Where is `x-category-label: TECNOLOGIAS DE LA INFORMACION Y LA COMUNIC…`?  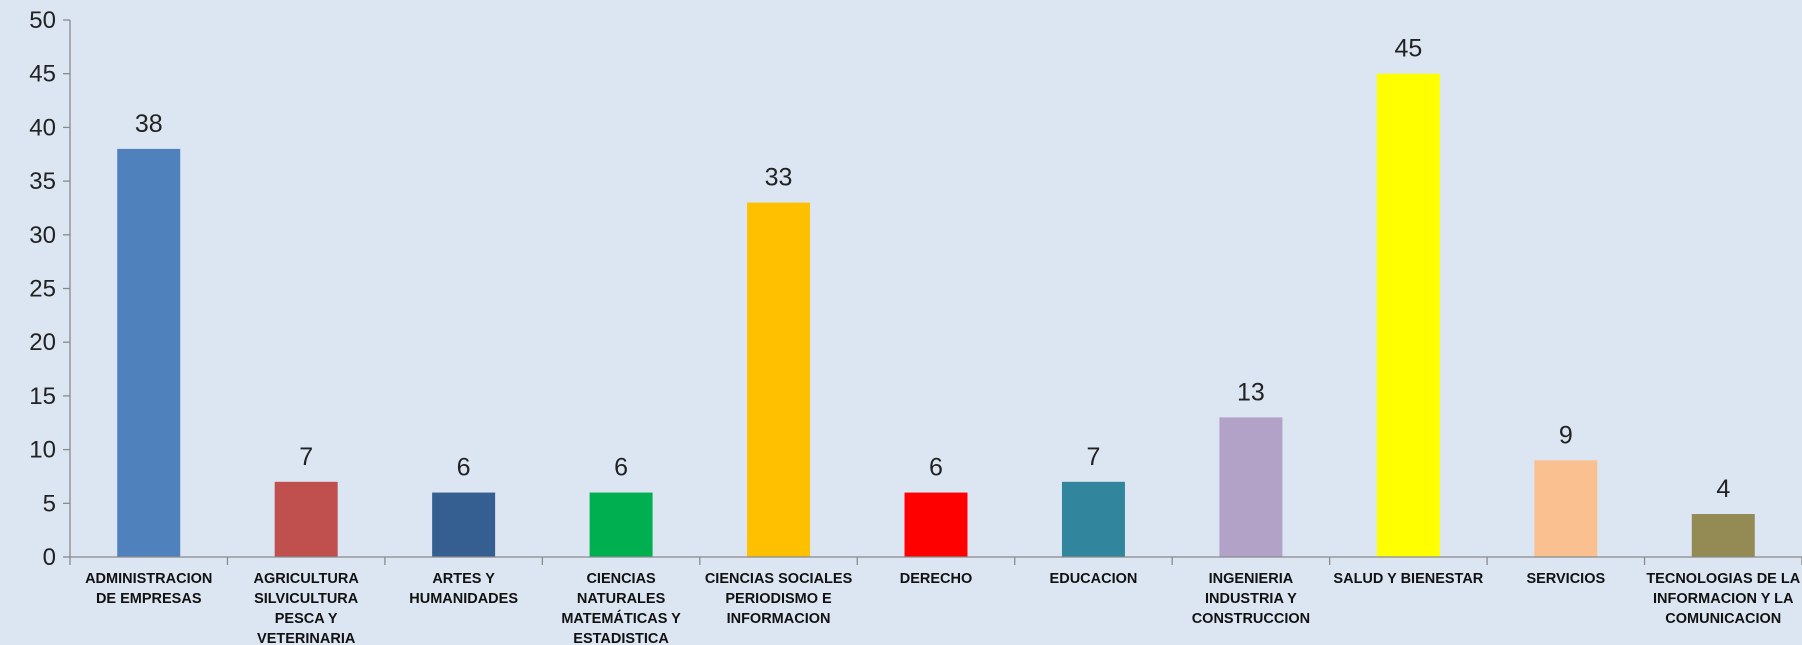 x-category-label: TECNOLOGIAS DE LA INFORMACION Y LA COMUNIC… is located at coordinates (1723, 599).